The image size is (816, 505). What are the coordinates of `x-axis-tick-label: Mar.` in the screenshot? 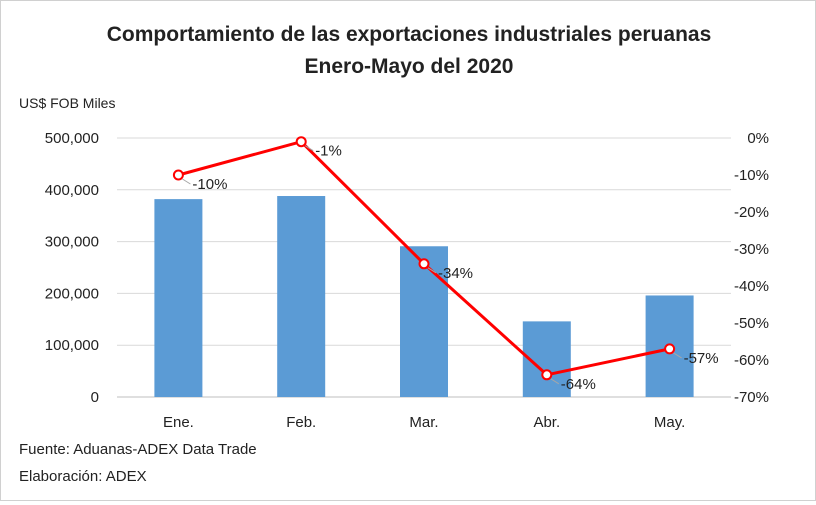 It's located at (423, 422).